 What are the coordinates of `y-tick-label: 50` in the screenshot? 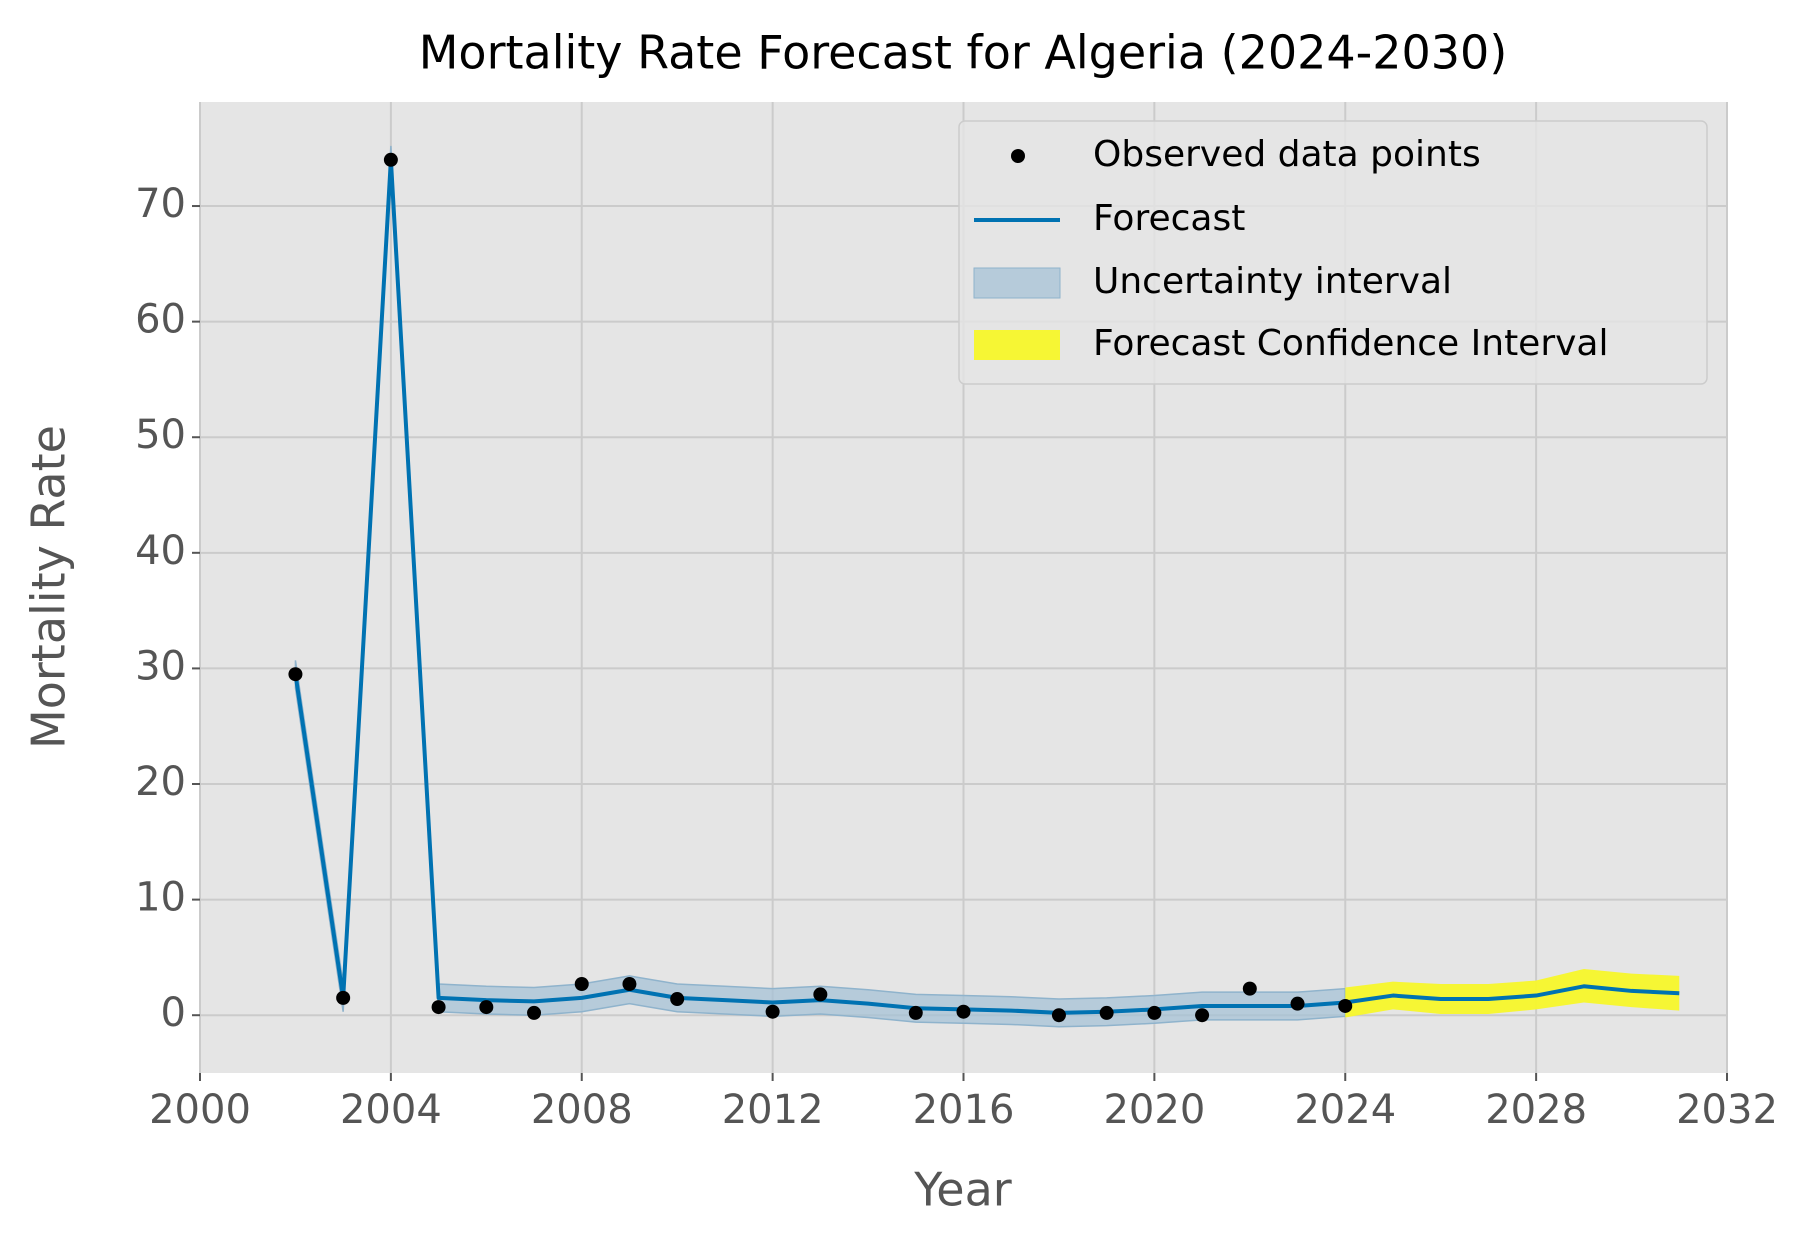 It's located at (160, 435).